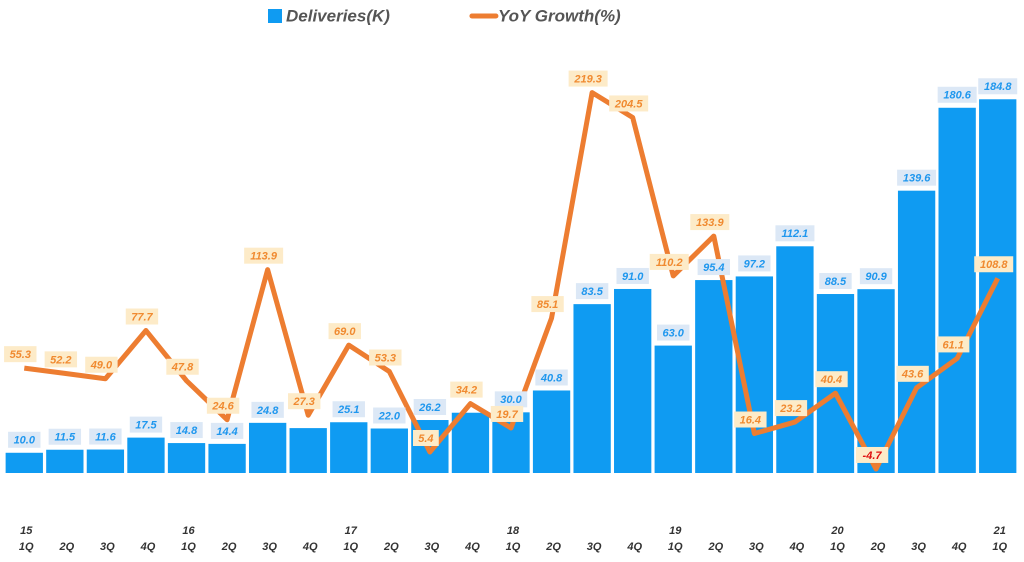 The width and height of the screenshot is (1024, 562). I want to click on value-label: 34.2, so click(466, 391).